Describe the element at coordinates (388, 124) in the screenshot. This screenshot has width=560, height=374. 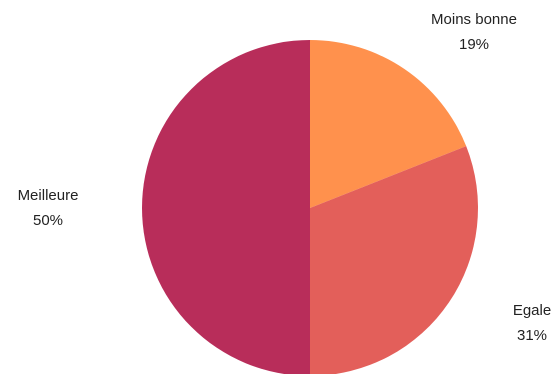
I see `pie-slice-moins-bonne` at that location.